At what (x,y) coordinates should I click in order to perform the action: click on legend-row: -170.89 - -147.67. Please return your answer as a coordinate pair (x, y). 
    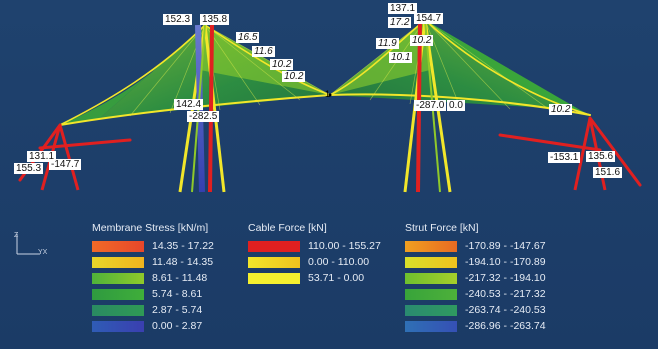
    Looking at the image, I should click on (505, 246).